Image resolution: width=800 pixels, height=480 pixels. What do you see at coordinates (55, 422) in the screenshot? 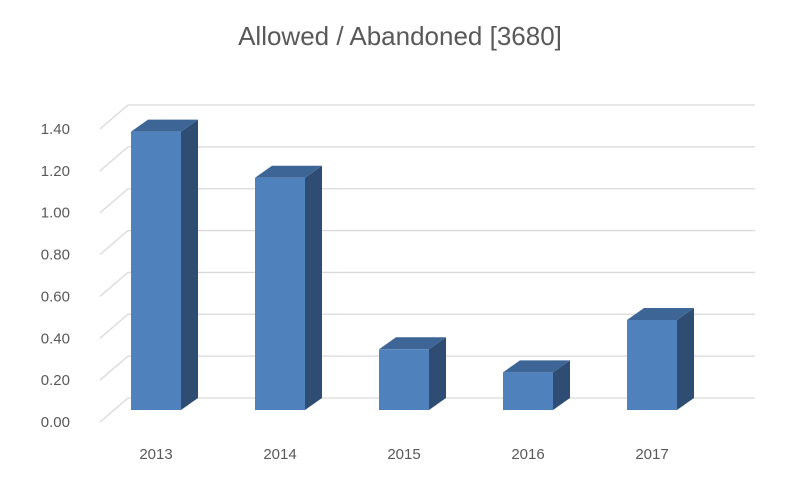
I see `y-tick-label: 0.00` at bounding box center [55, 422].